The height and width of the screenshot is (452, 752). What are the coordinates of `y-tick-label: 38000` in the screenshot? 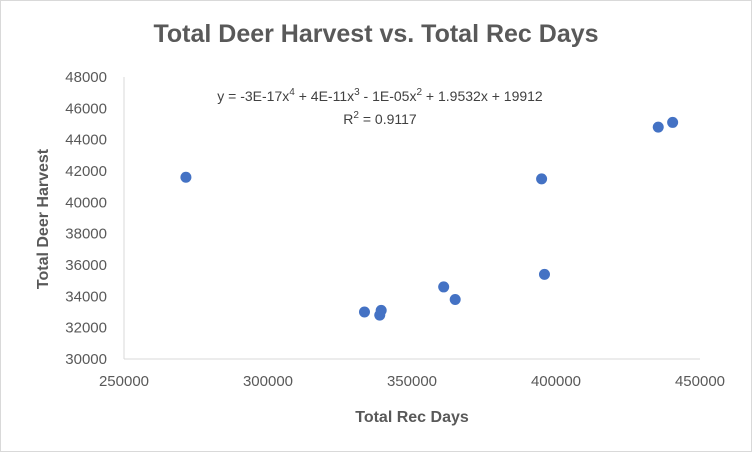 It's located at (86, 234).